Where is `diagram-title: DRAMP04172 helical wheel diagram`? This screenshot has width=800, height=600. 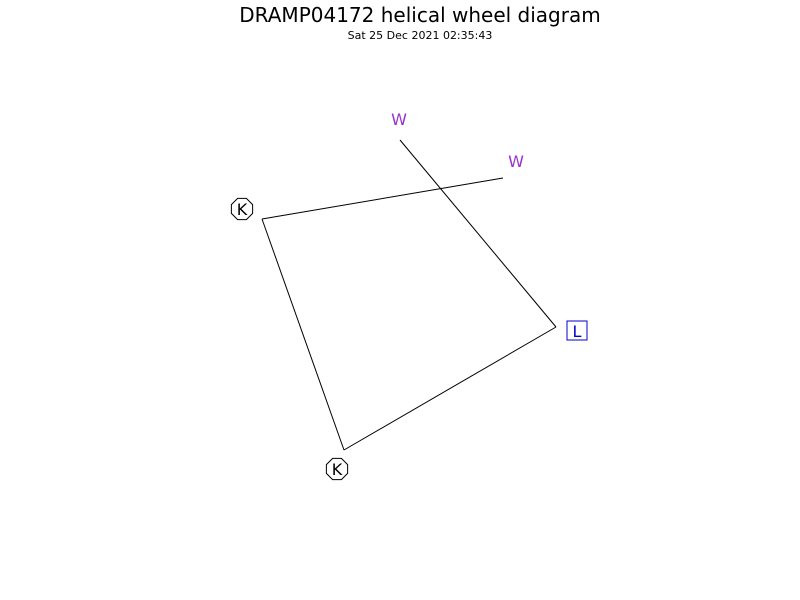 diagram-title: DRAMP04172 helical wheel diagram is located at coordinates (419, 15).